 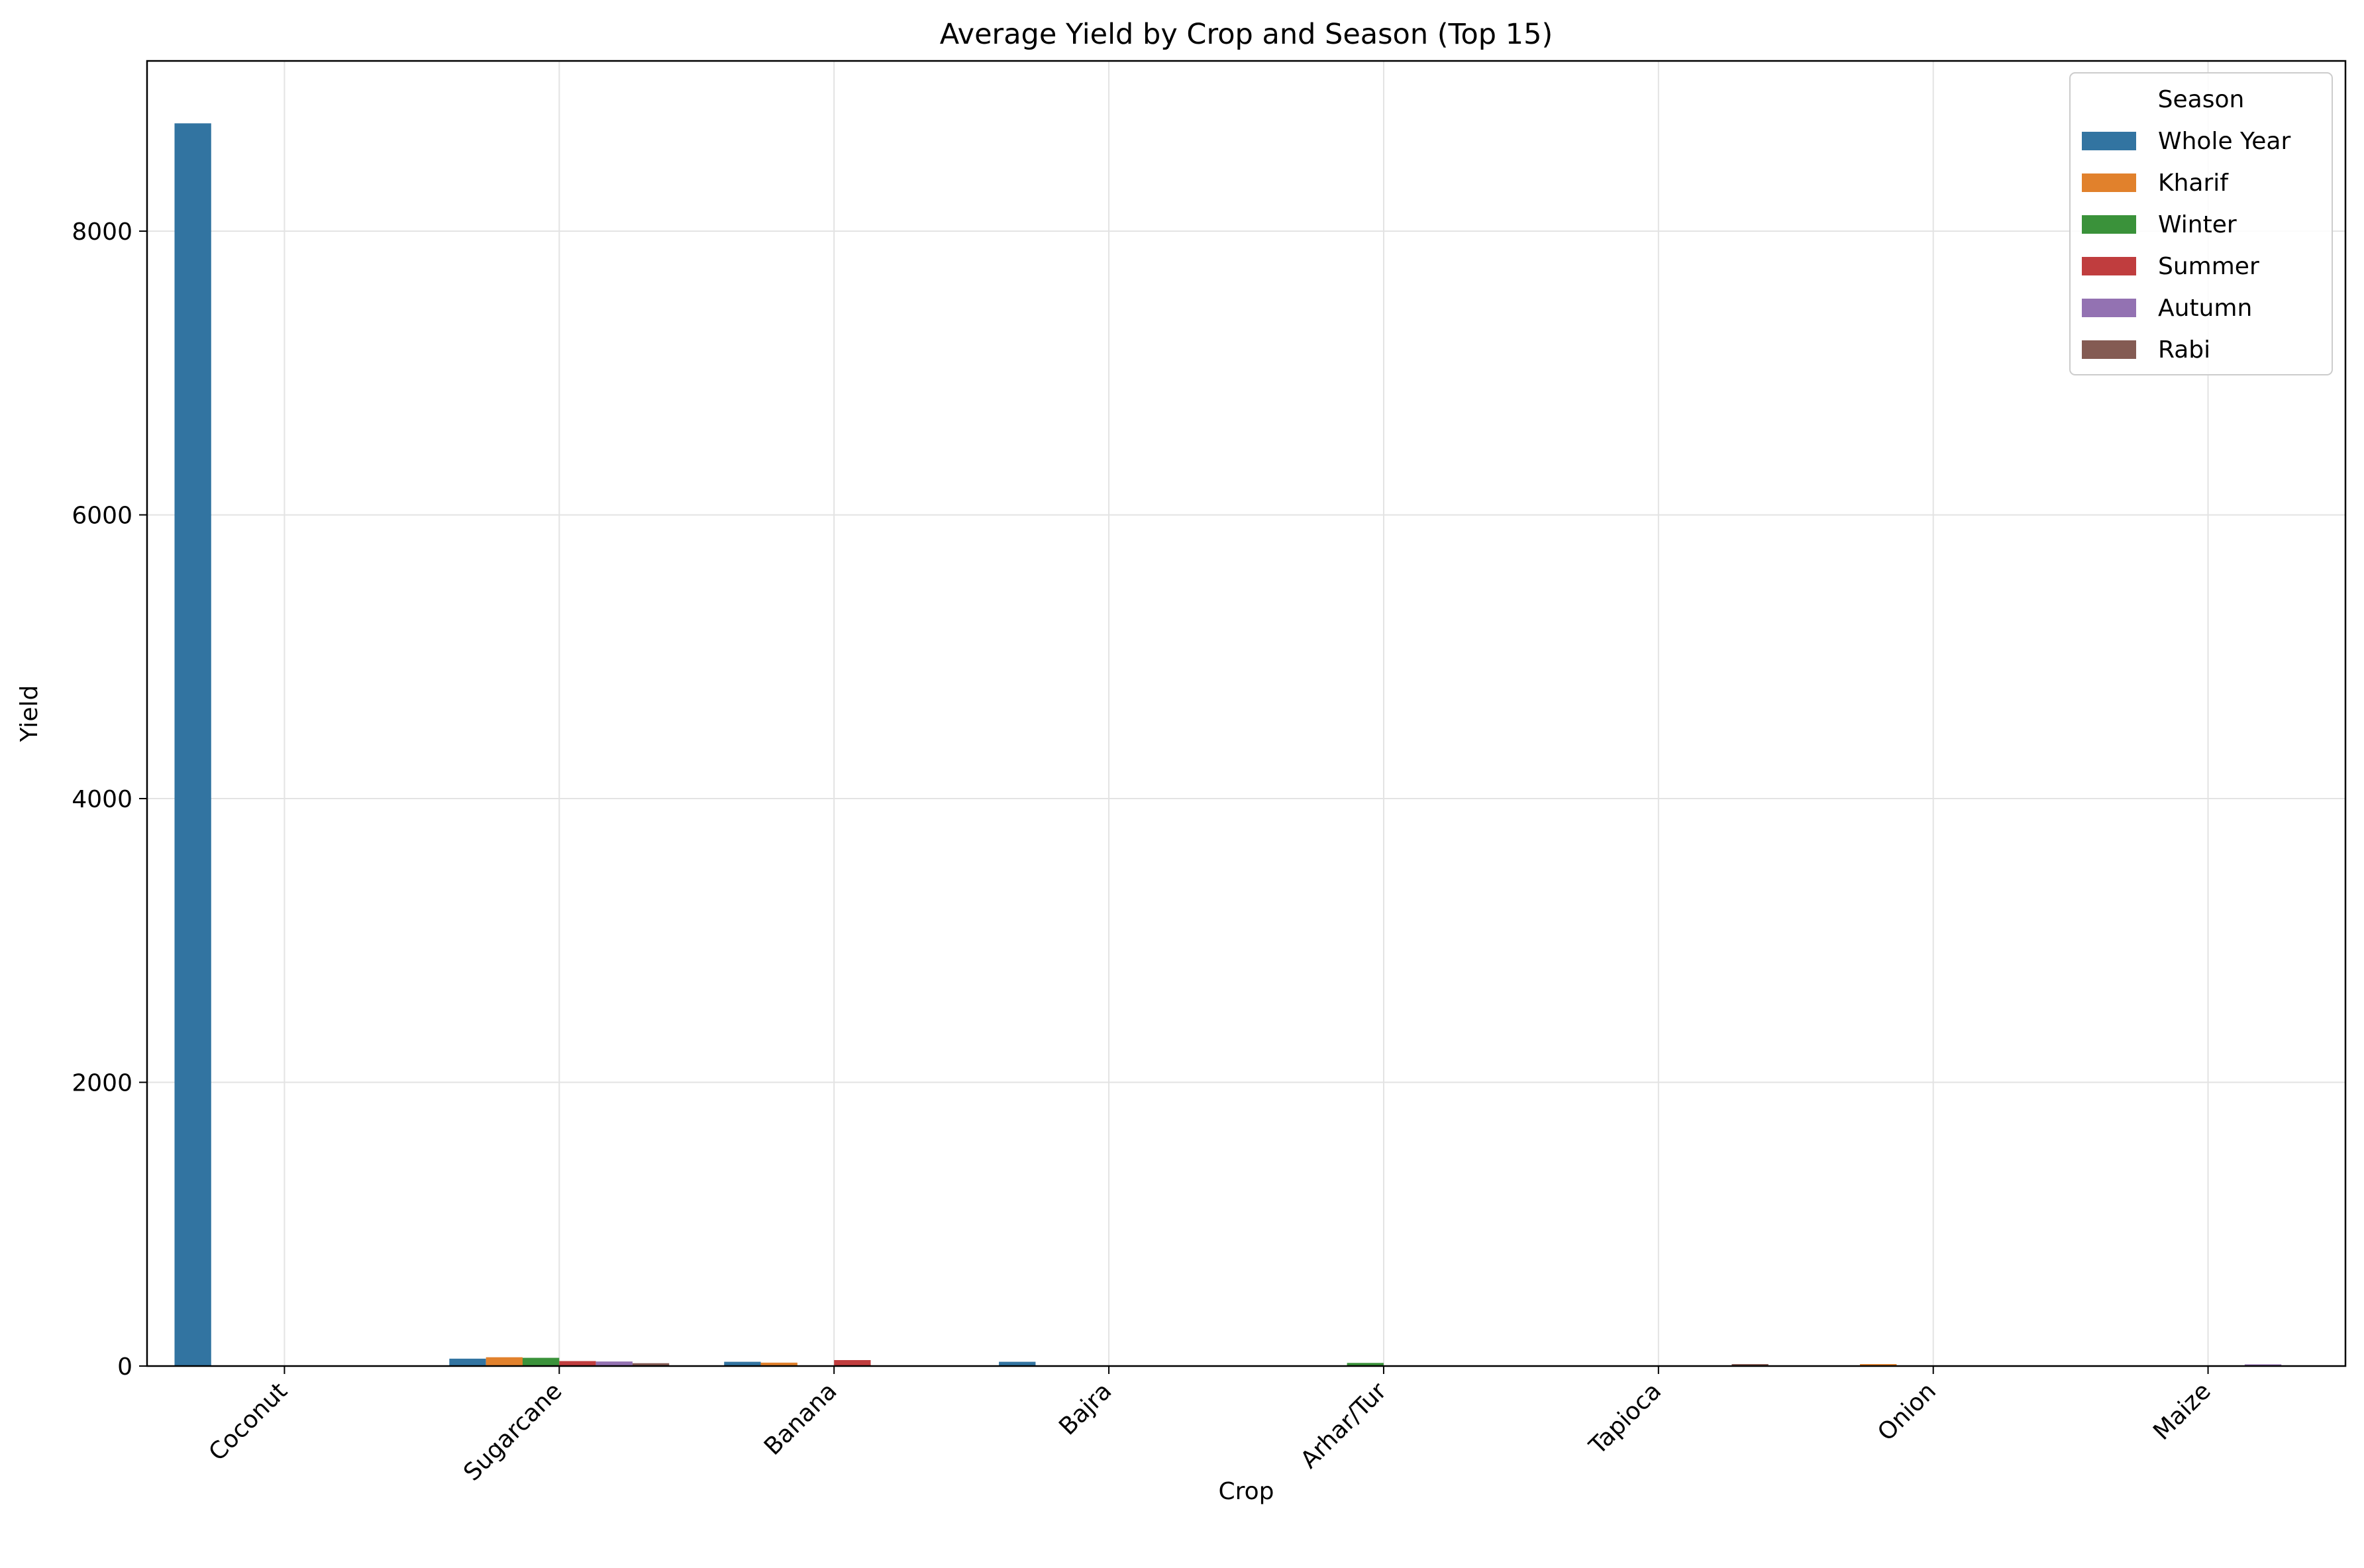 What do you see at coordinates (2194, 183) in the screenshot?
I see `legend-label: Kharif` at bounding box center [2194, 183].